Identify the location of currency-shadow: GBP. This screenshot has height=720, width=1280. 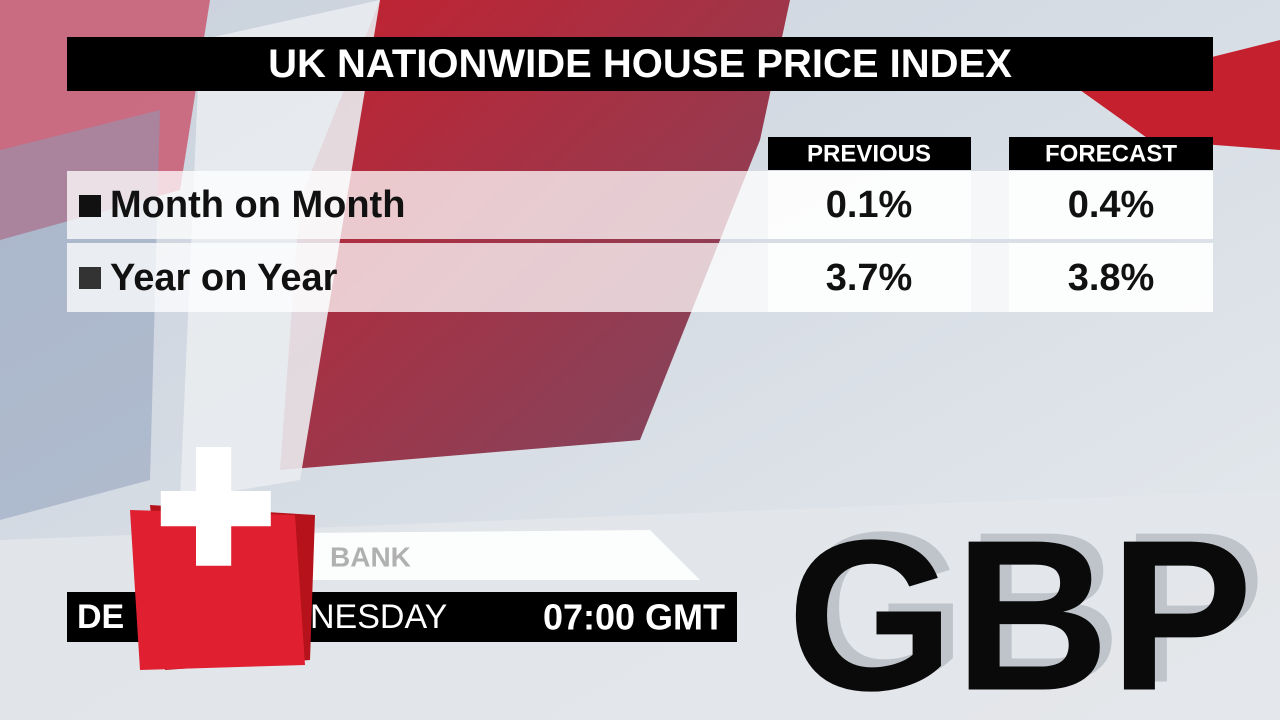
(1032, 603).